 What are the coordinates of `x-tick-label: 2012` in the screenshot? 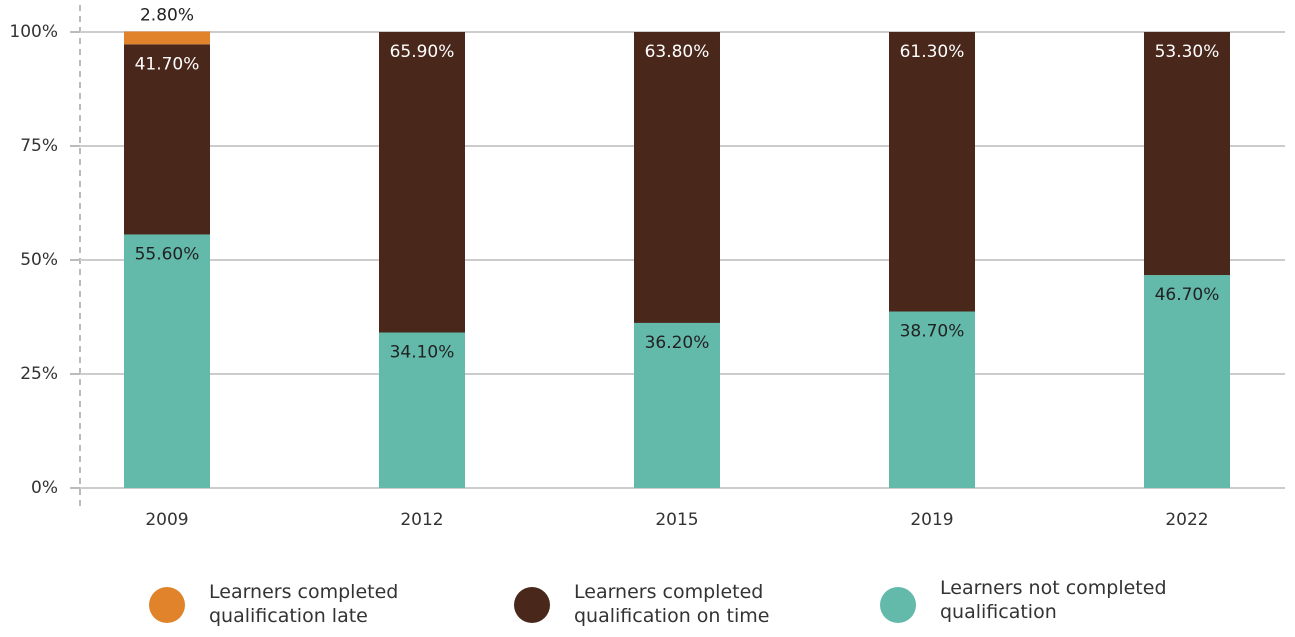 It's located at (421, 520).